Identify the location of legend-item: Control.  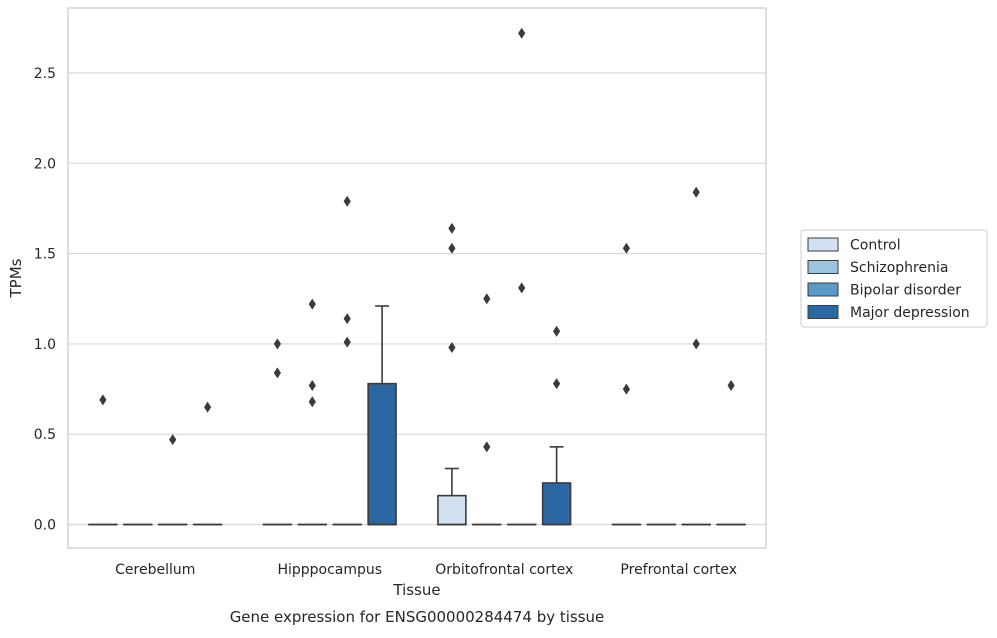
(854, 246).